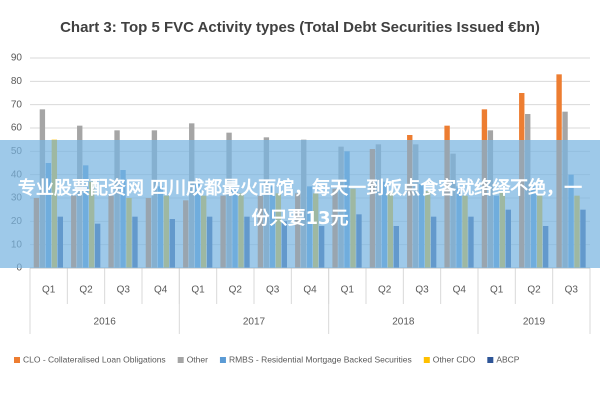 The width and height of the screenshot is (600, 405). What do you see at coordinates (17, 58) in the screenshot?
I see `y-tick-label: 90` at bounding box center [17, 58].